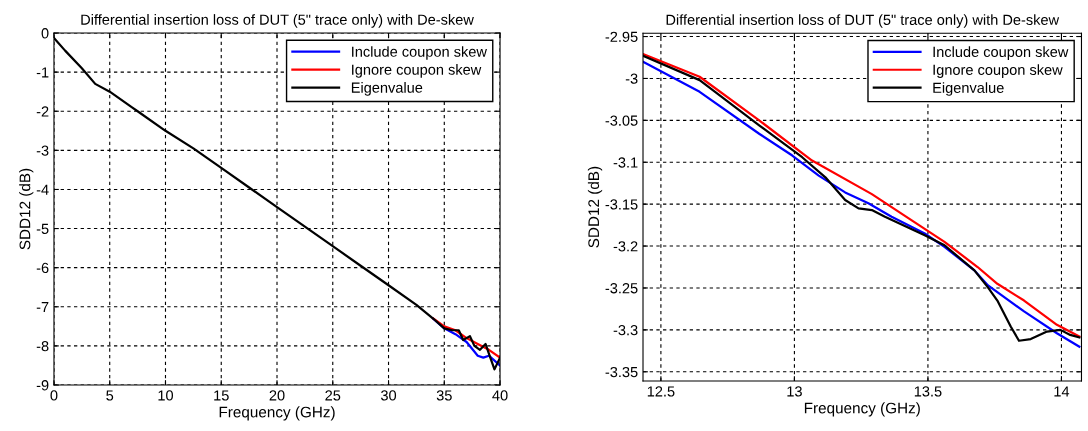 The width and height of the screenshot is (1088, 431). Describe the element at coordinates (625, 162) in the screenshot. I see `y-tick-label: -3.1` at that location.